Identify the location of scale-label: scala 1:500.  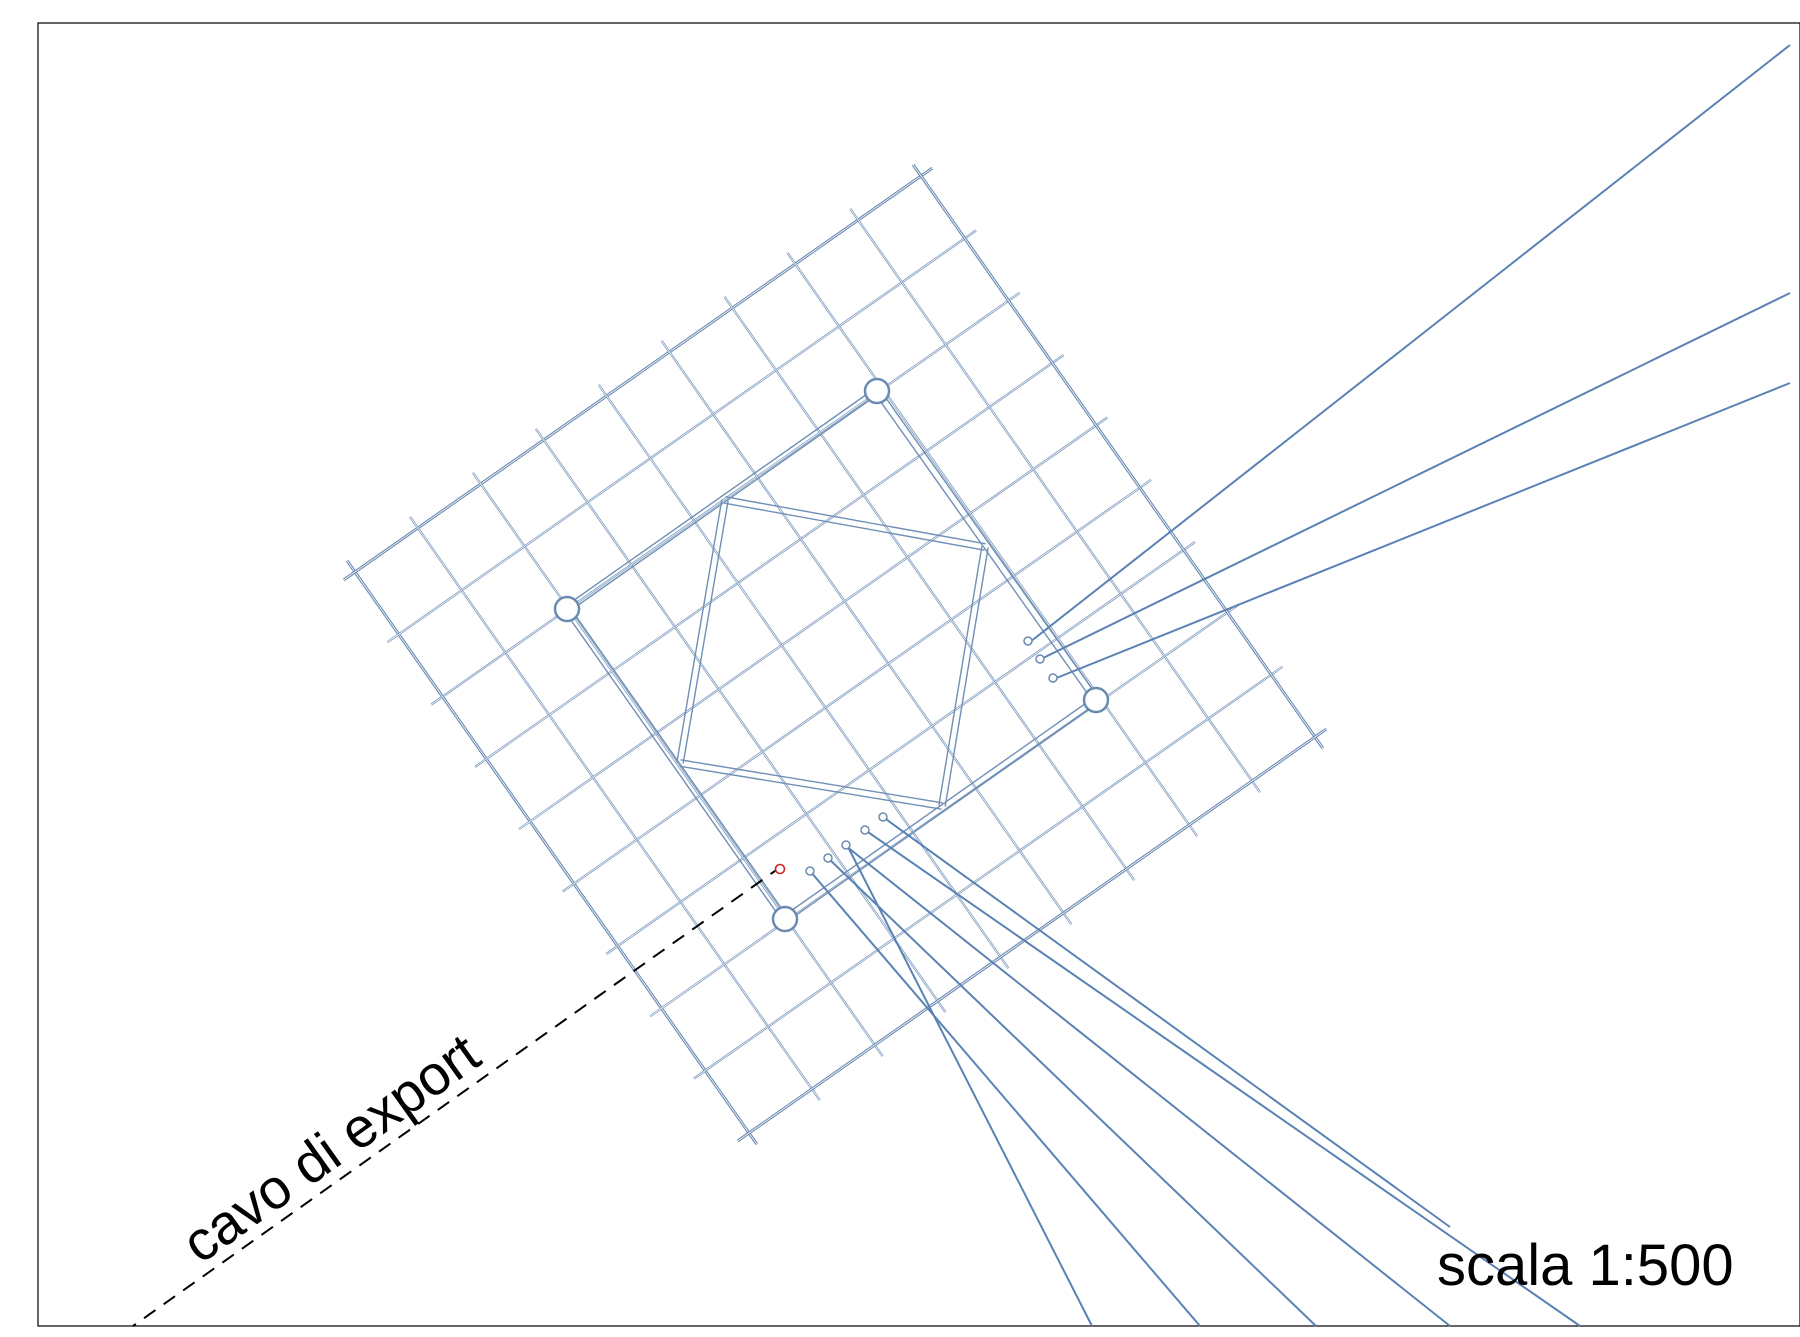
(1585, 1265).